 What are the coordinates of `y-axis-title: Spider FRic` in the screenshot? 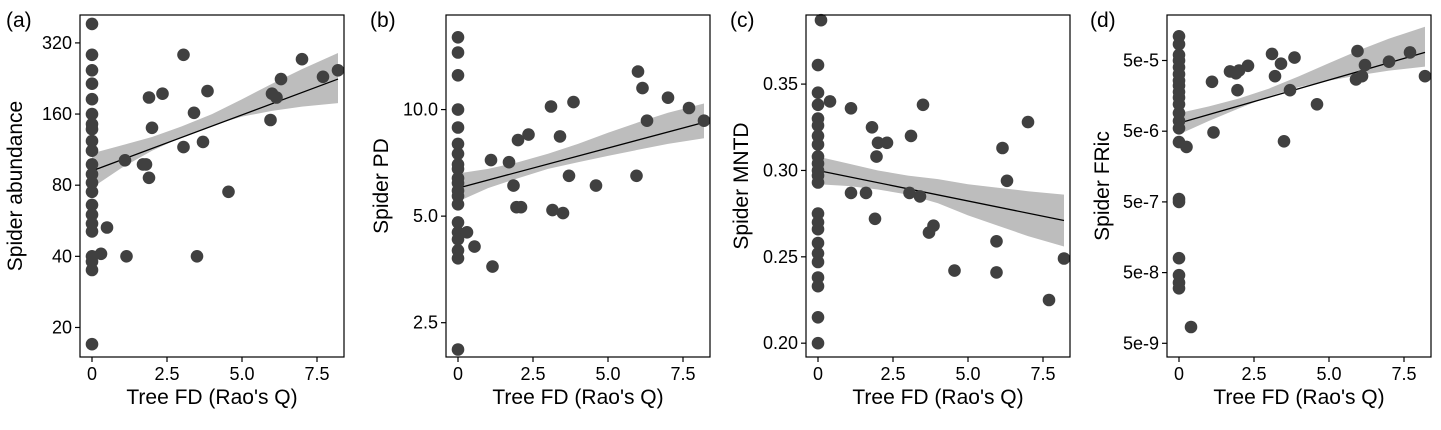 It's located at (1102, 186).